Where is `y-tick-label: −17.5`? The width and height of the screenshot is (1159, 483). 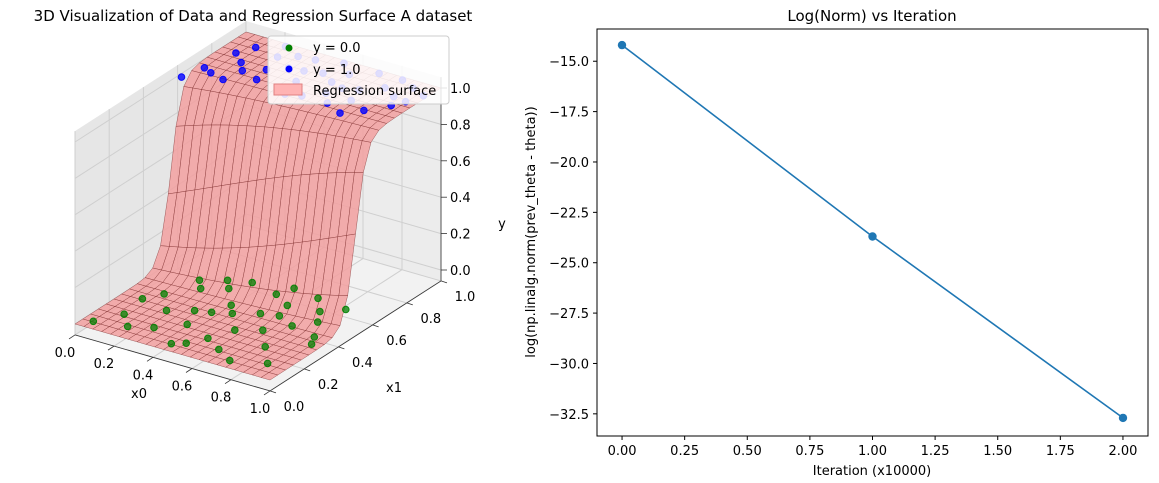
y-tick-label: −17.5 is located at coordinates (569, 113).